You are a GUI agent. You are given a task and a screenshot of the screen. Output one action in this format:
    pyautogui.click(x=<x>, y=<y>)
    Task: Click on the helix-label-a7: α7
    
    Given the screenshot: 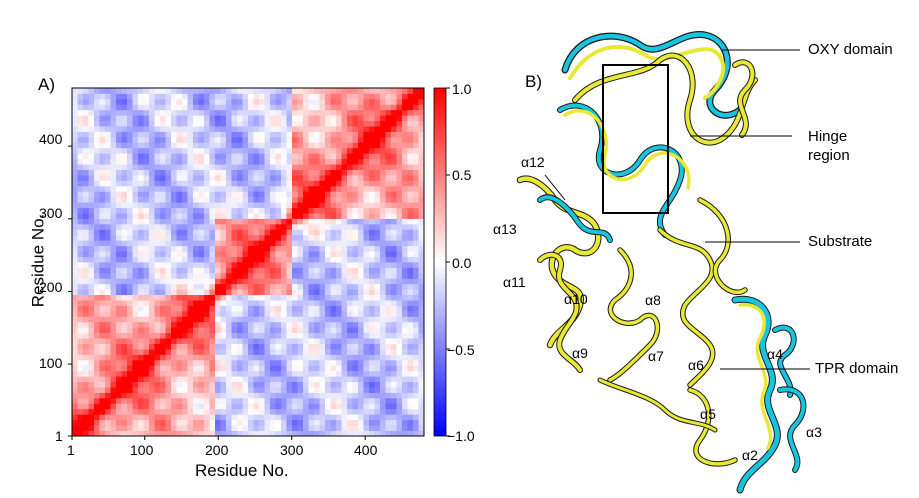 What is the action you would take?
    pyautogui.click(x=656, y=356)
    